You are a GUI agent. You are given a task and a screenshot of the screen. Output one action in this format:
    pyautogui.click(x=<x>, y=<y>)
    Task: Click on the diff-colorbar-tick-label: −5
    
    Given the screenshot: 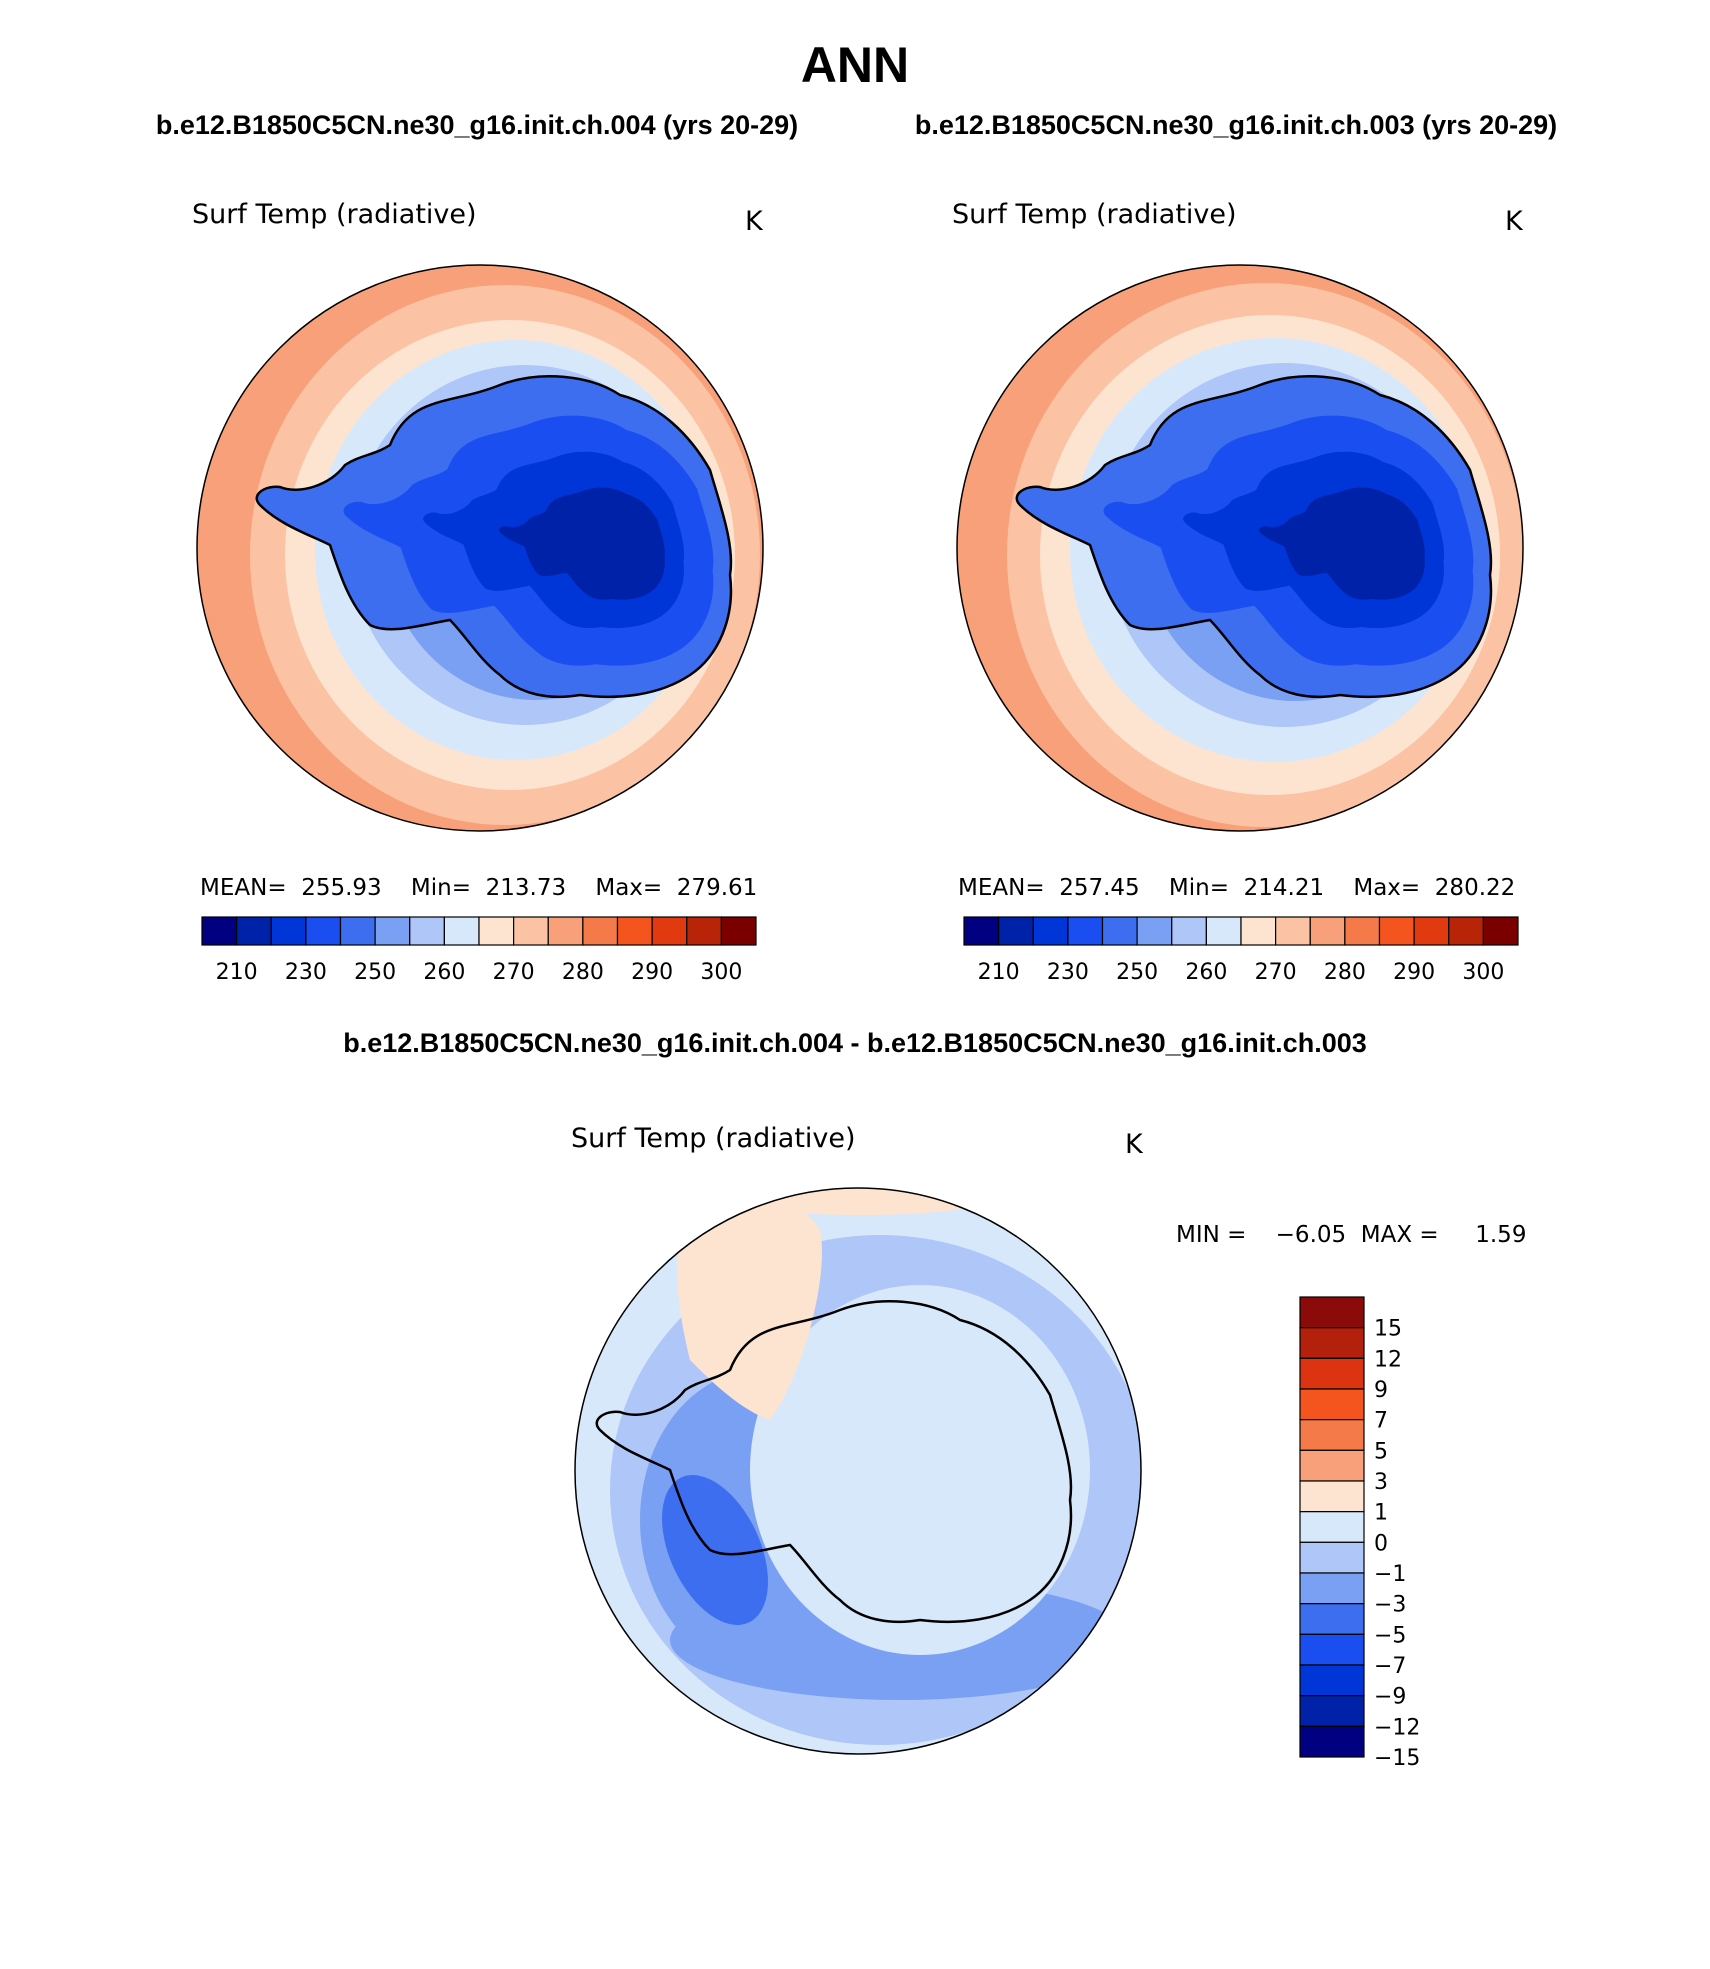 What is the action you would take?
    pyautogui.click(x=1390, y=1635)
    